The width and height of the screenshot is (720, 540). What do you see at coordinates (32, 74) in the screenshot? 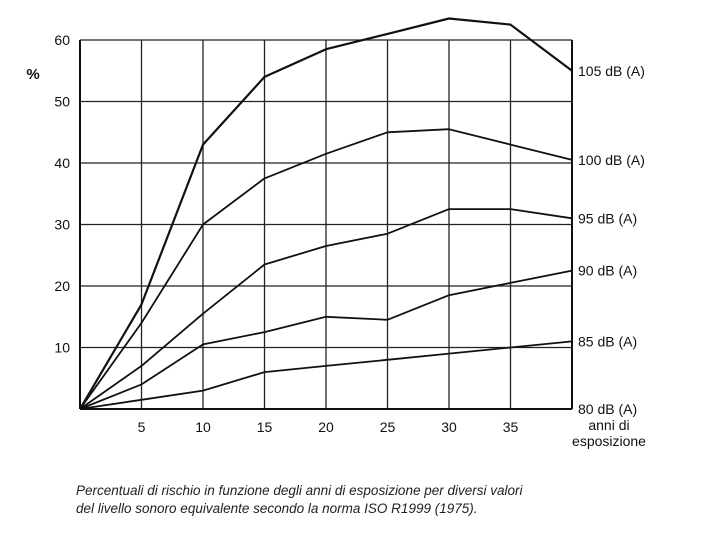
I see `y-axis-label: %` at bounding box center [32, 74].